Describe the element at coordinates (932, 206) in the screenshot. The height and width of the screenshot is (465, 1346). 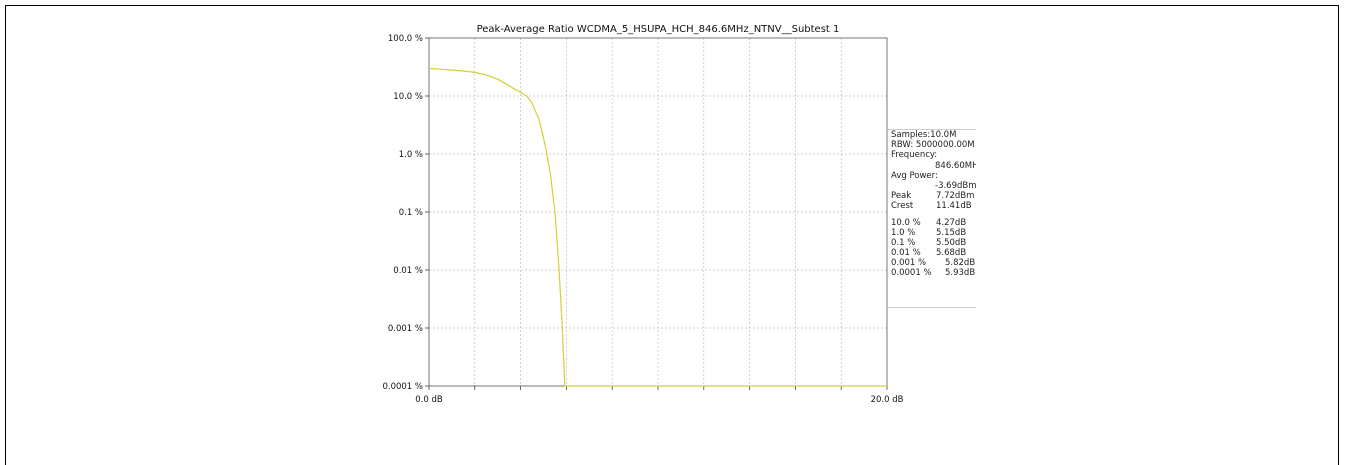
I see `crest-row: Crest 11.41dB` at that location.